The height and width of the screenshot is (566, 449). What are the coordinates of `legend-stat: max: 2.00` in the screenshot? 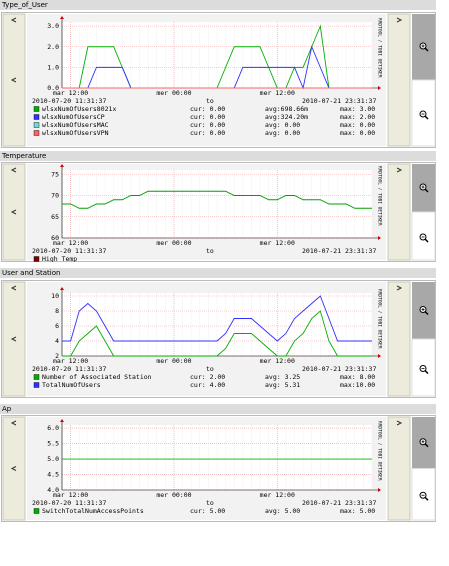 It's located at (357, 117).